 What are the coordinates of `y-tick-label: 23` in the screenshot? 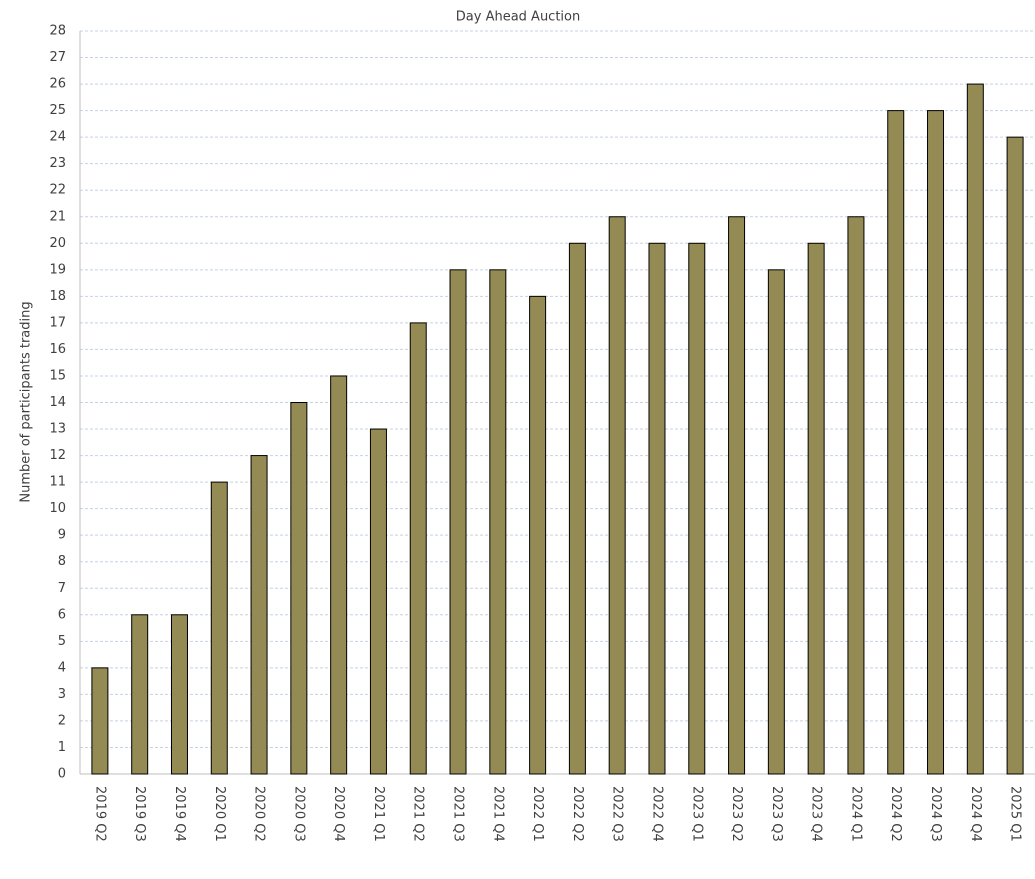 It's located at (57, 163).